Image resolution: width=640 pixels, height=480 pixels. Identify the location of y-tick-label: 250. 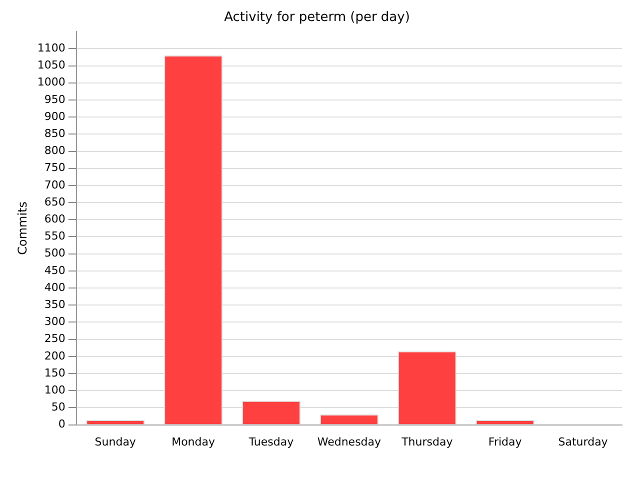
(55, 339).